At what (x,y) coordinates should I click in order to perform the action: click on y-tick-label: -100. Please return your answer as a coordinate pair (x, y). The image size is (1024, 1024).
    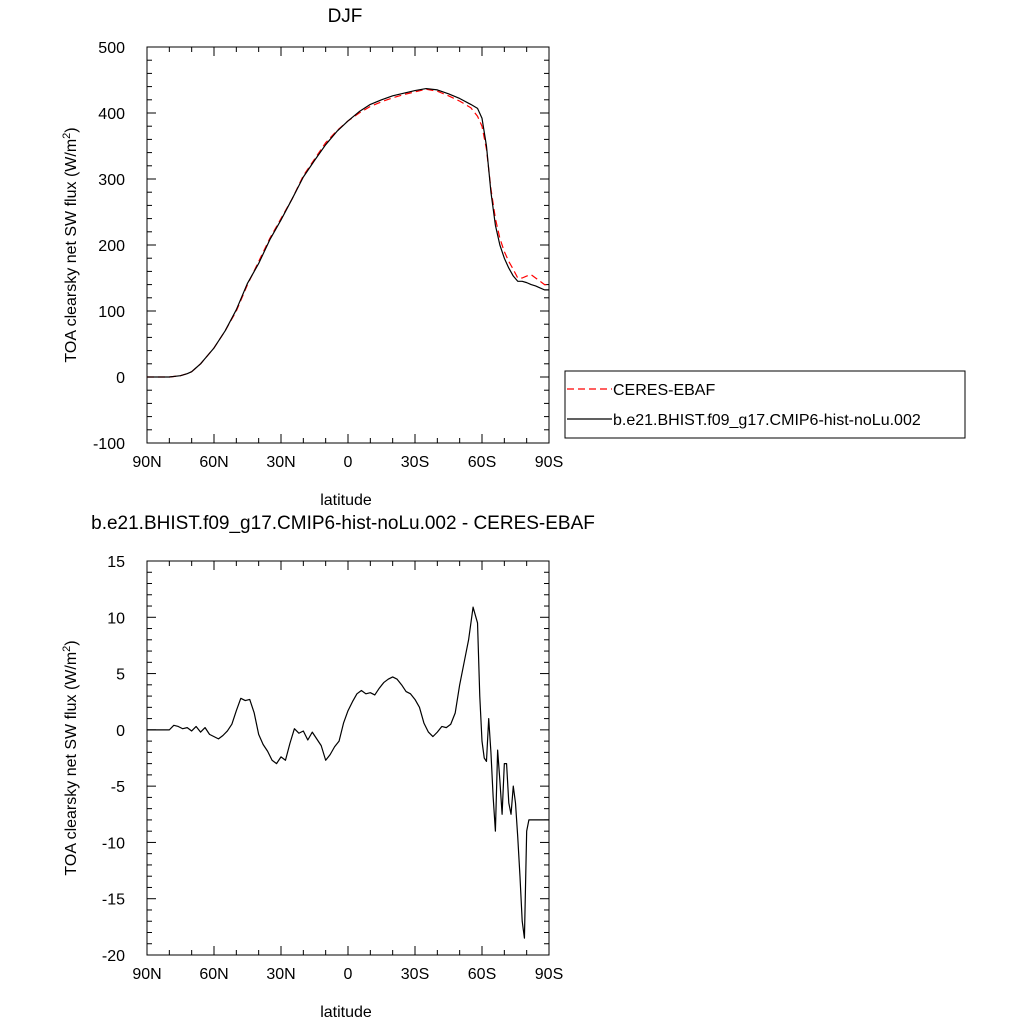
    Looking at the image, I should click on (109, 444).